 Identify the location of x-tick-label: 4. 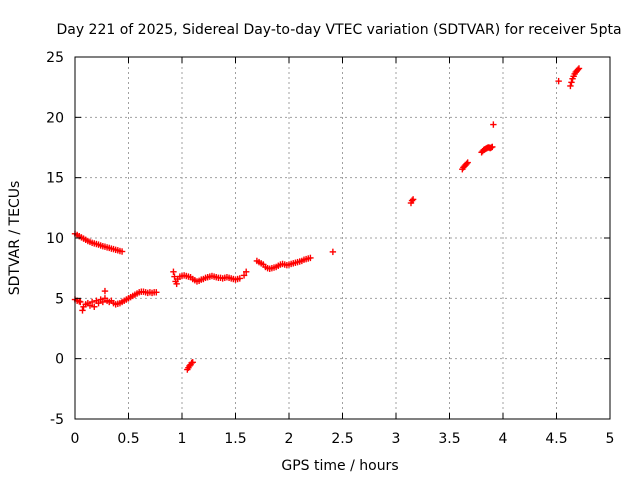
(503, 439).